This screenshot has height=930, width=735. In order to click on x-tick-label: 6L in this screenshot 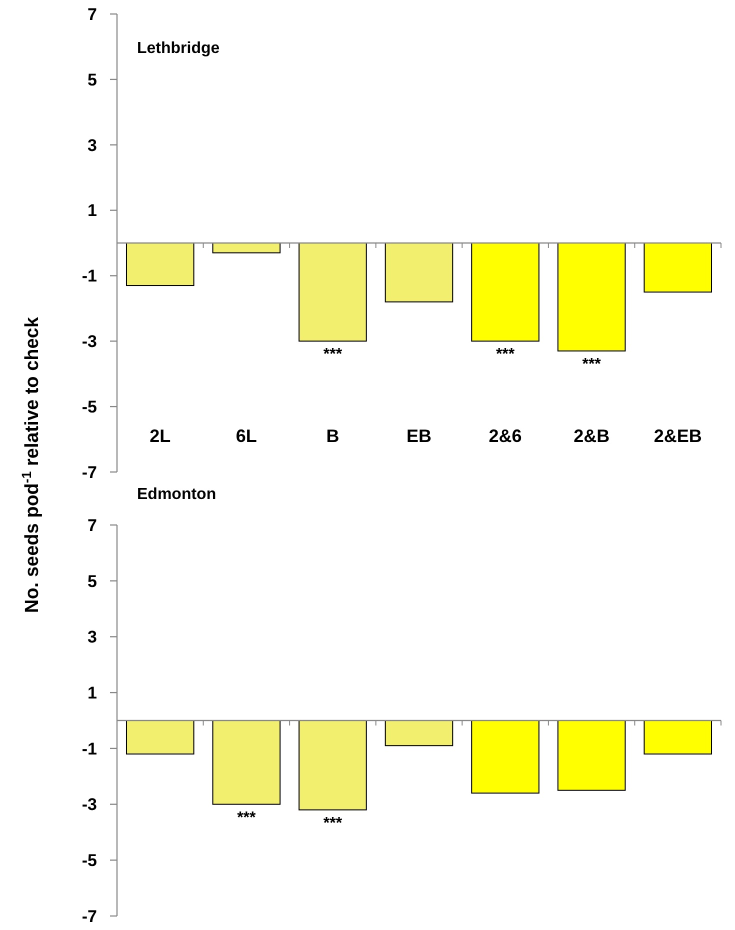, I will do `click(246, 436)`.